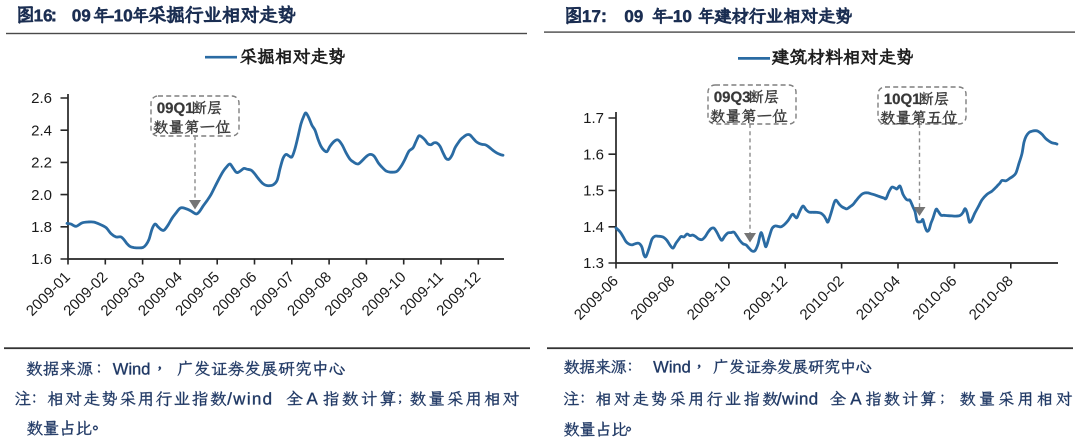 This screenshot has height=441, width=1080. Describe the element at coordinates (878, 298) in the screenshot. I see `svg-text: 2010-04` at that location.